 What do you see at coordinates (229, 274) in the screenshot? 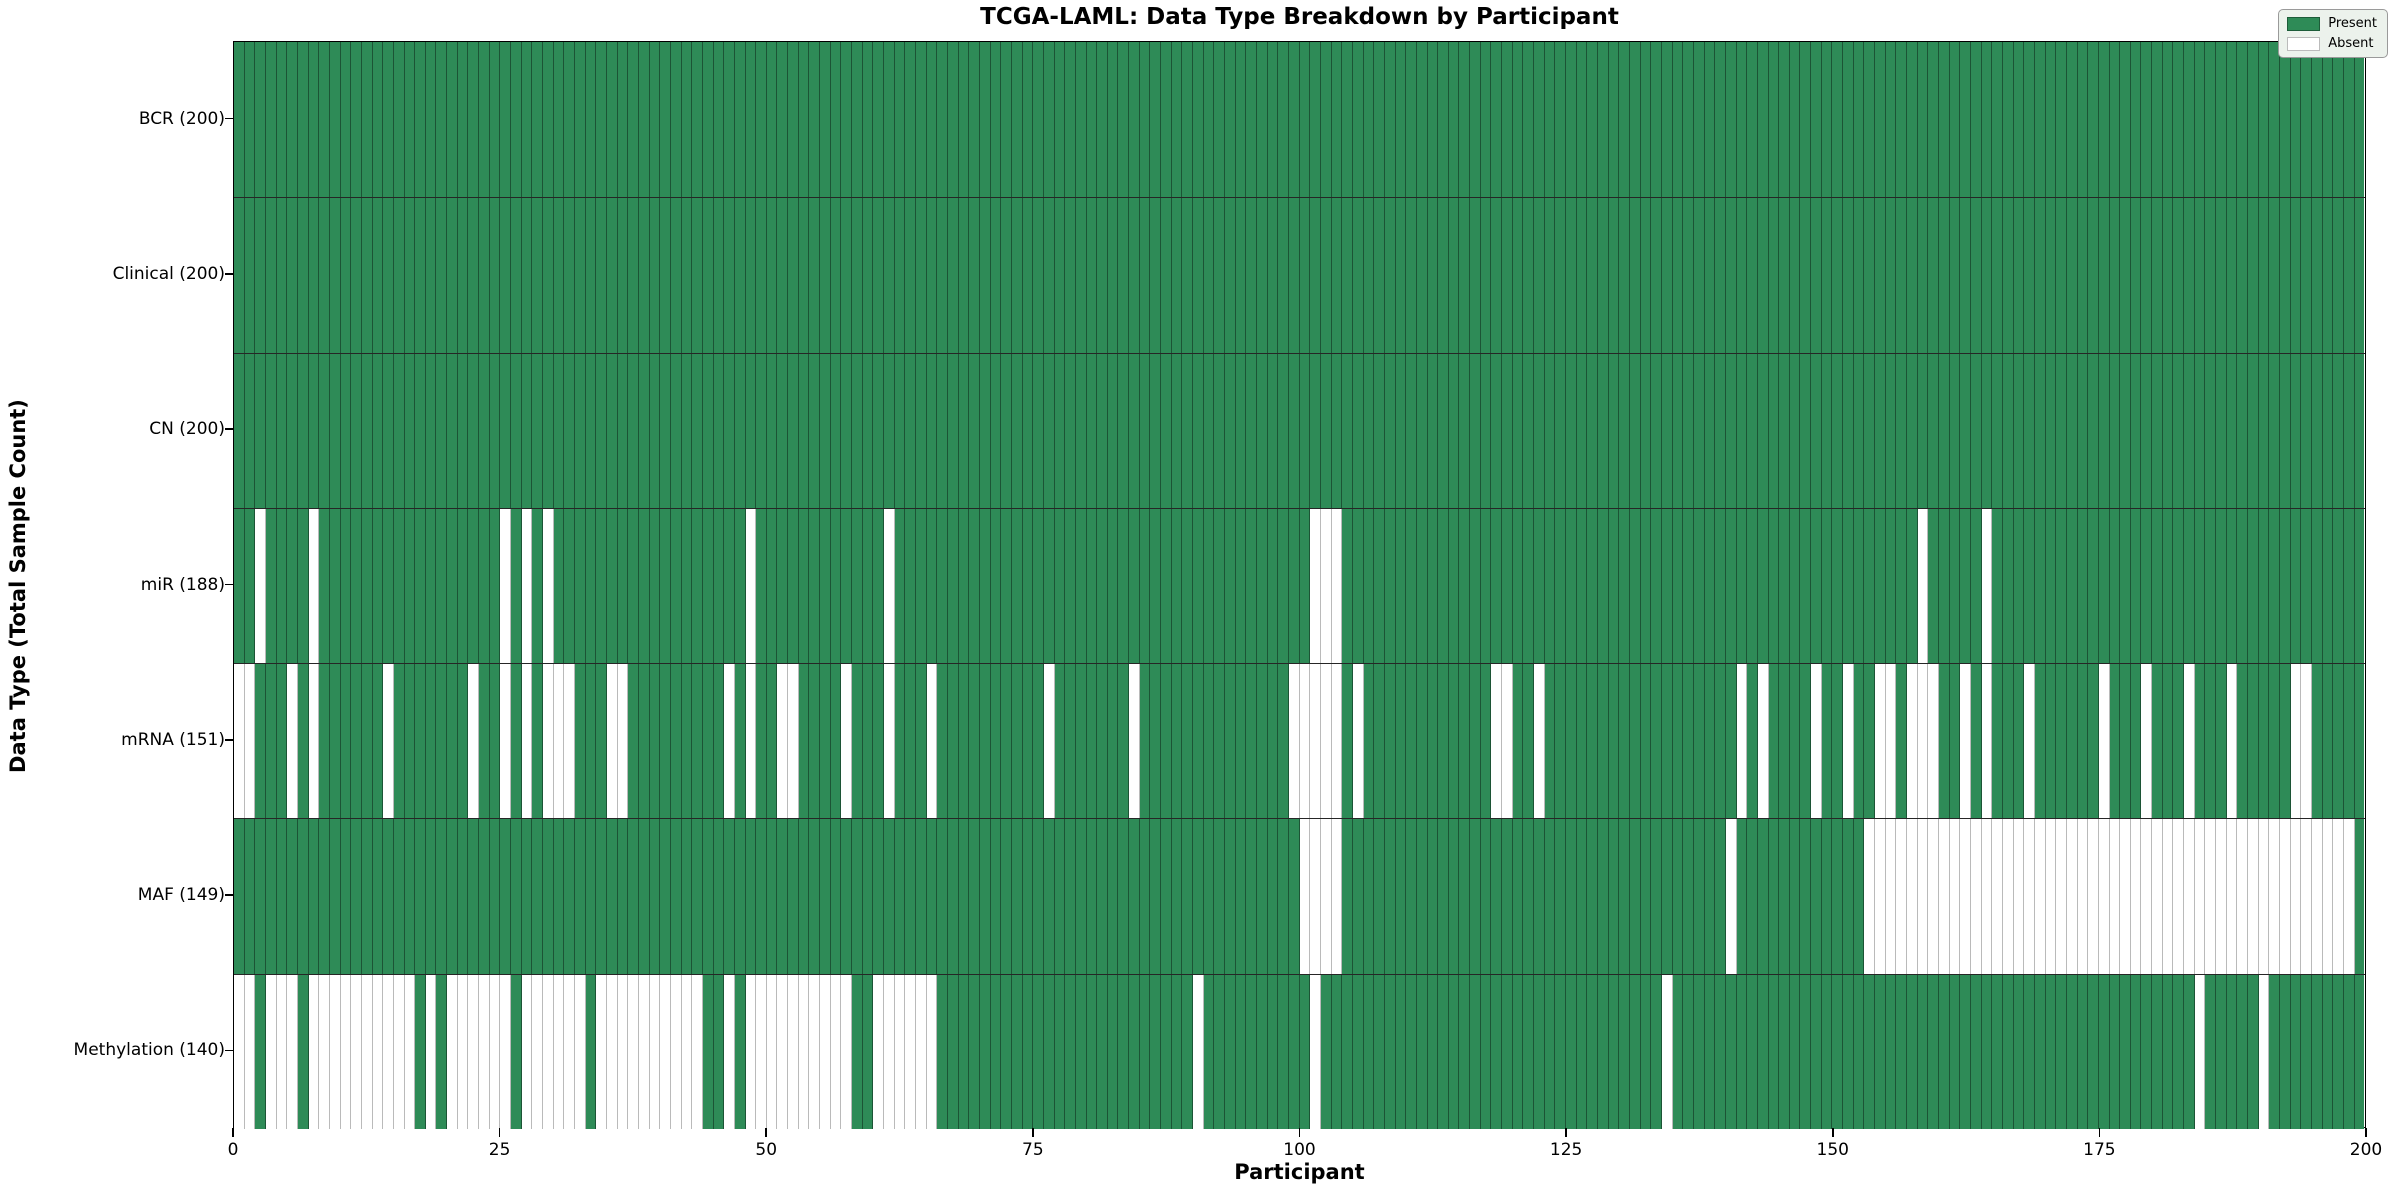
I see `y-tick-mark-clinical` at bounding box center [229, 274].